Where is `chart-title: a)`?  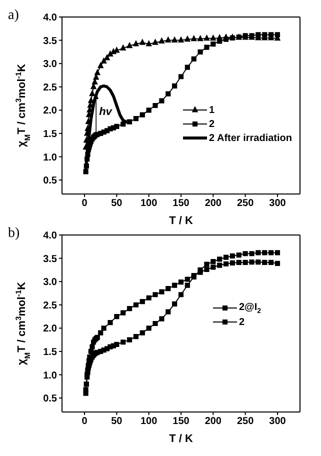
chart-title: a) is located at coordinates (13, 16).